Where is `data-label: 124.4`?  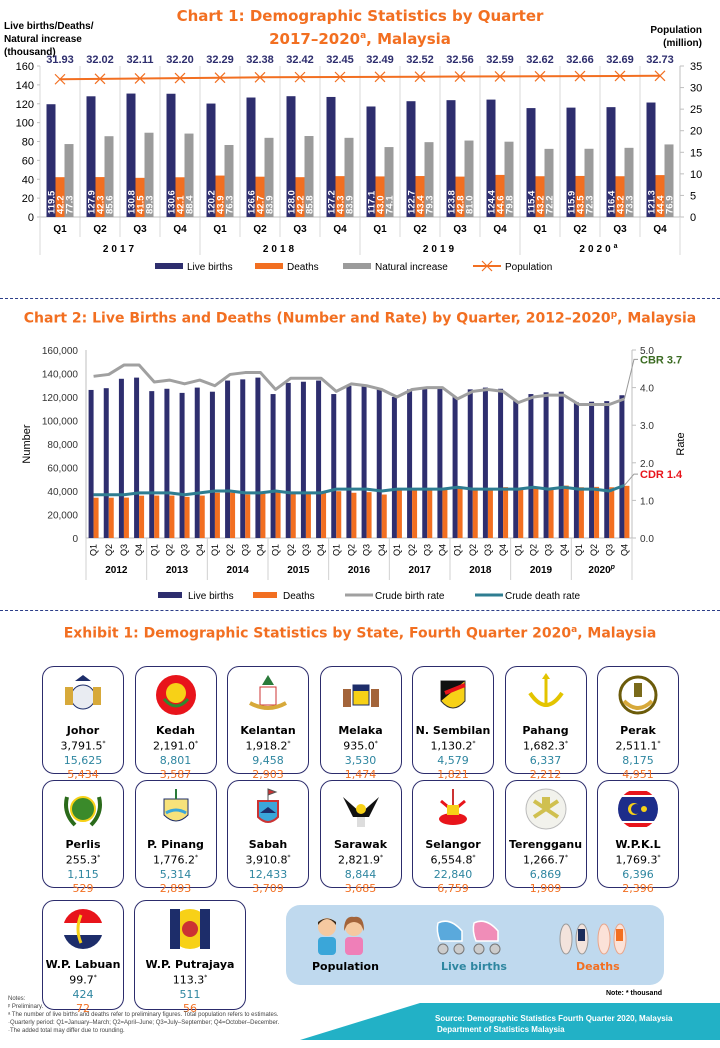 data-label: 124.4 is located at coordinates (492, 202).